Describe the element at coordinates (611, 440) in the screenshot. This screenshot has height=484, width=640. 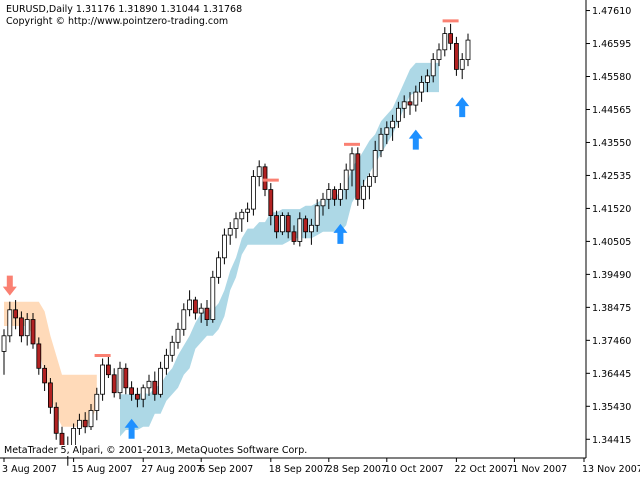
I see `price-tick-label: 1.34415` at that location.